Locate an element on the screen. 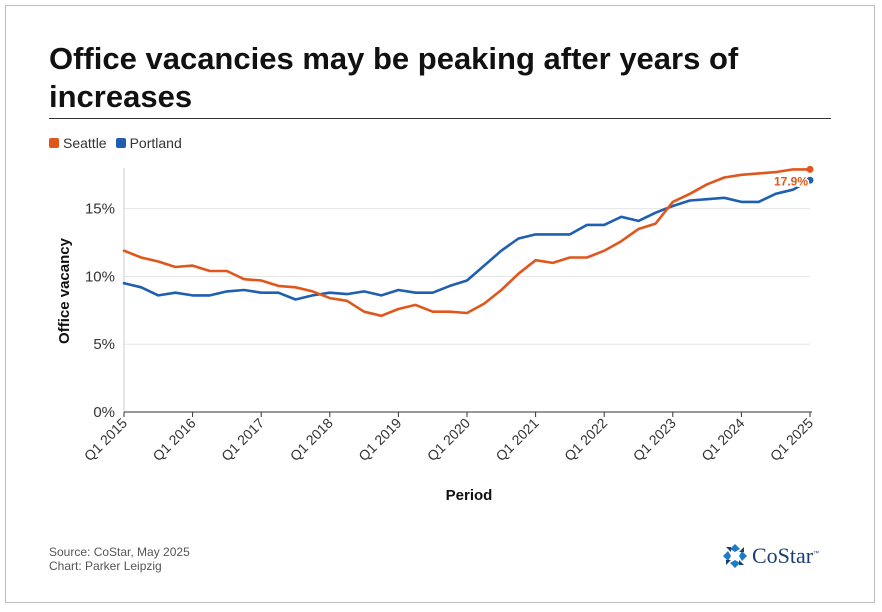  legend-swatch-seattle is located at coordinates (54, 143).